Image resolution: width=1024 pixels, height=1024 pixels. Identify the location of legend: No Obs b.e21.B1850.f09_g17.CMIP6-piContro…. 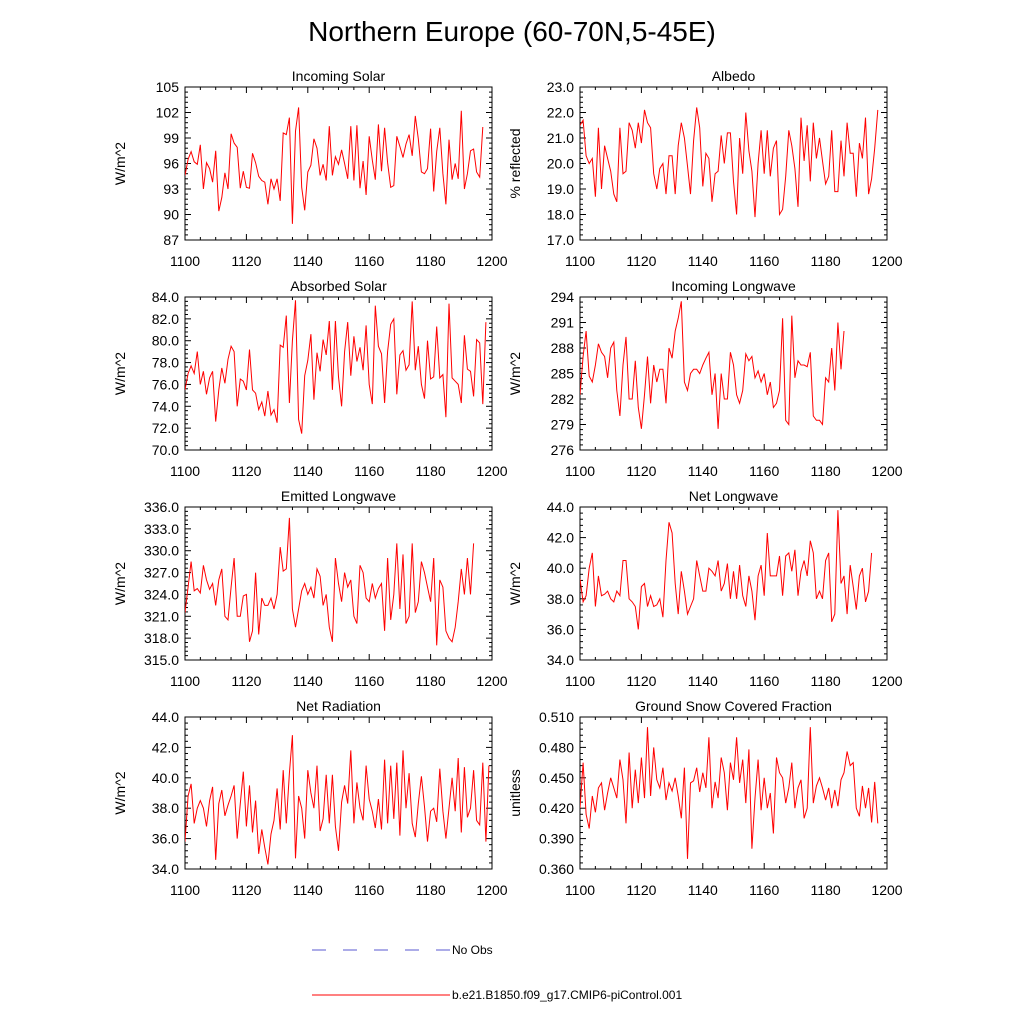
(497, 972).